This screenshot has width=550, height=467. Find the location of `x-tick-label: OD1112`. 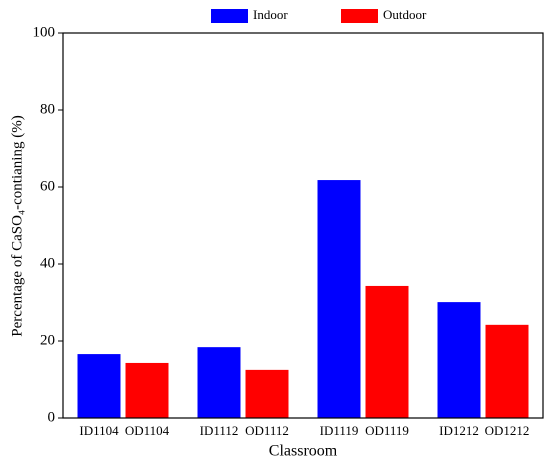

x-tick-label: OD1112 is located at coordinates (267, 430).